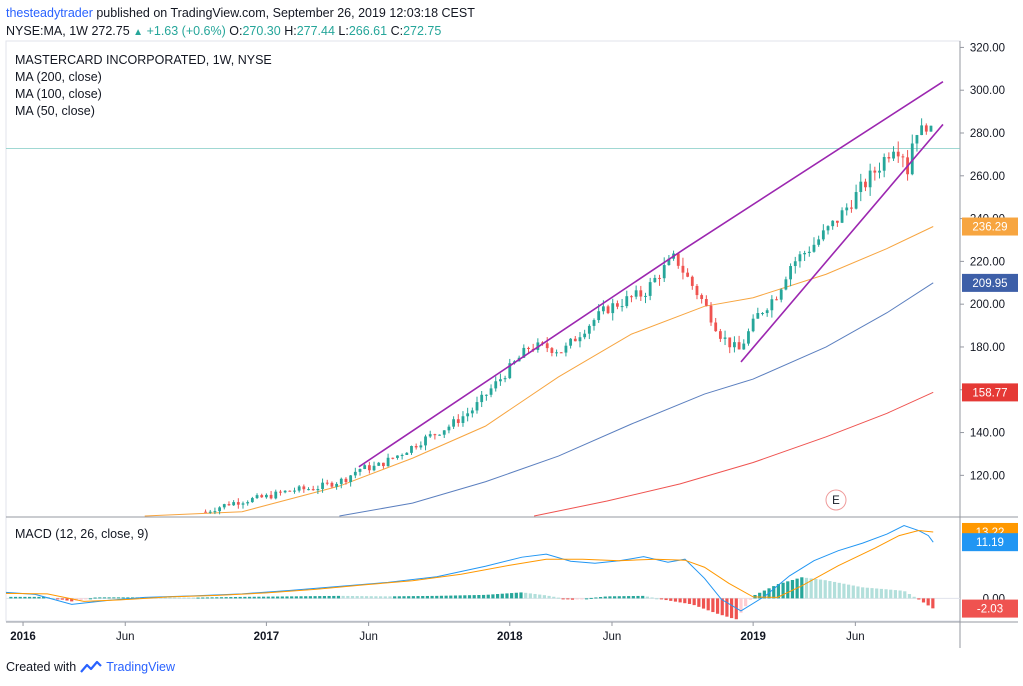  I want to click on legend-ma50: MA (50, close), so click(55, 111).